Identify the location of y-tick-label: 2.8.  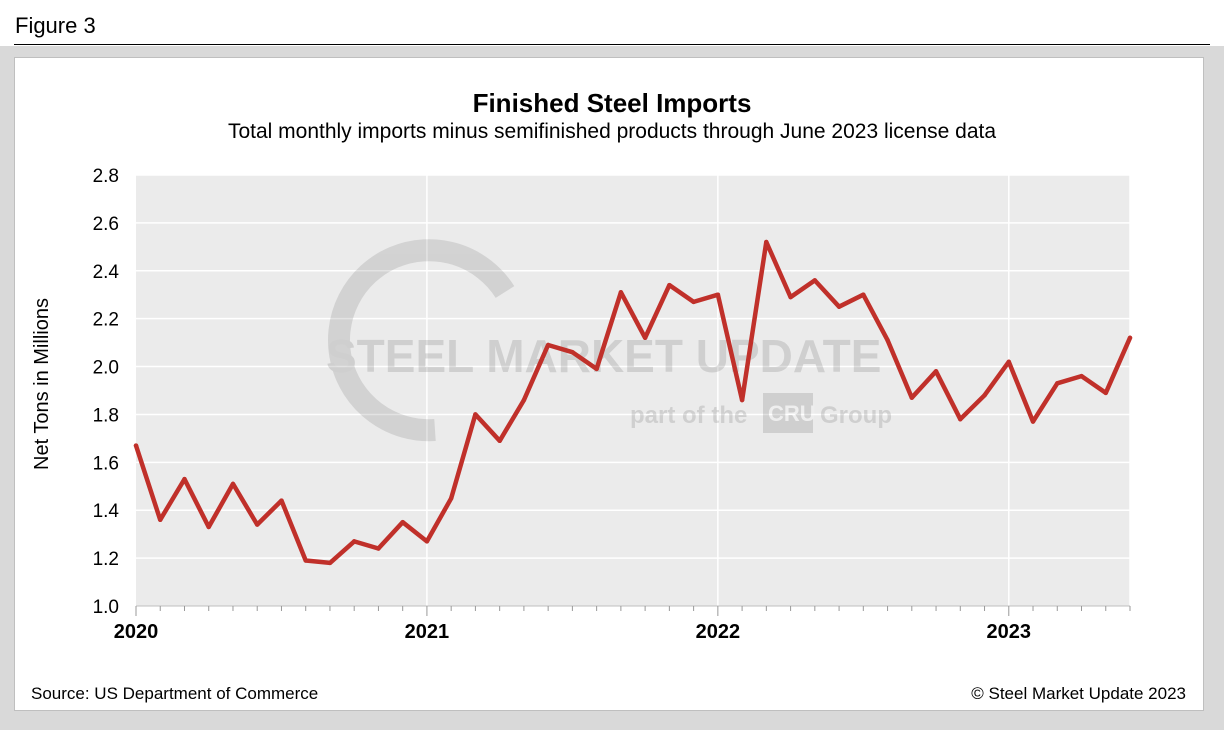
(106, 176).